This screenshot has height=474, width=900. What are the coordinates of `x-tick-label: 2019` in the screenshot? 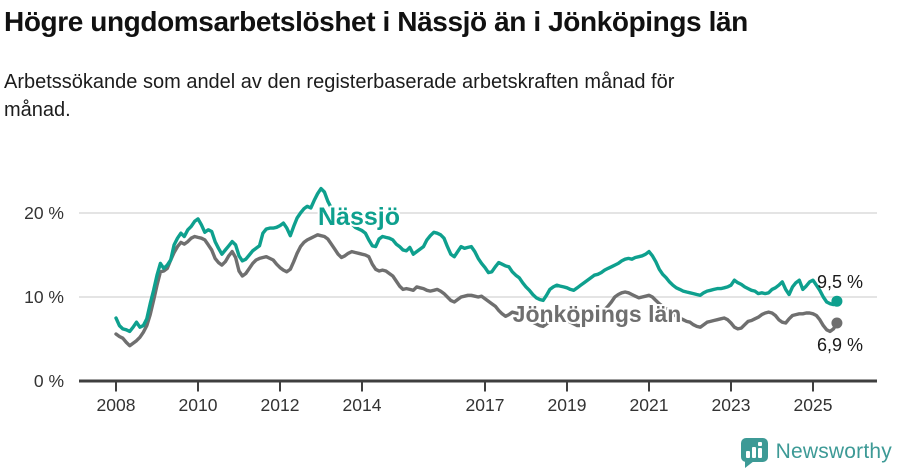 It's located at (567, 405).